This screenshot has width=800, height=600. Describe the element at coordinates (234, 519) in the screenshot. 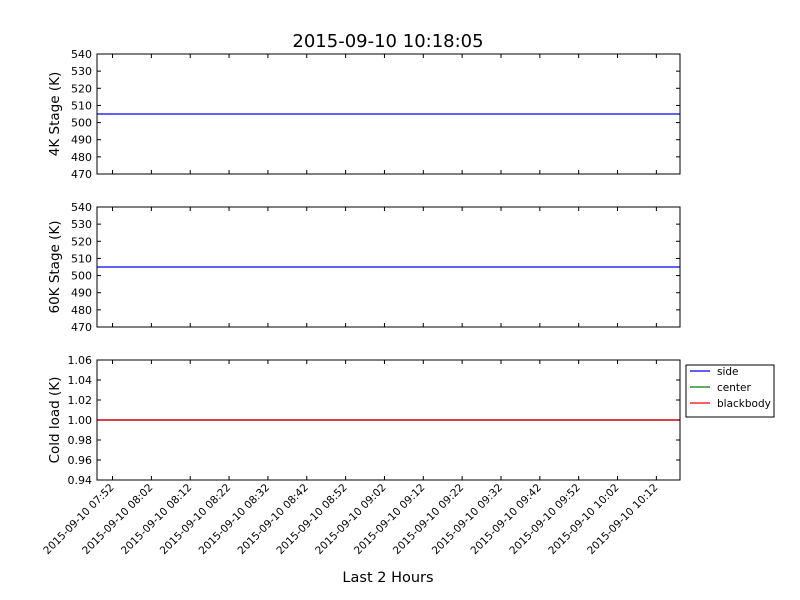

I see `x-tick-label: 2015-09-10 08:32` at that location.